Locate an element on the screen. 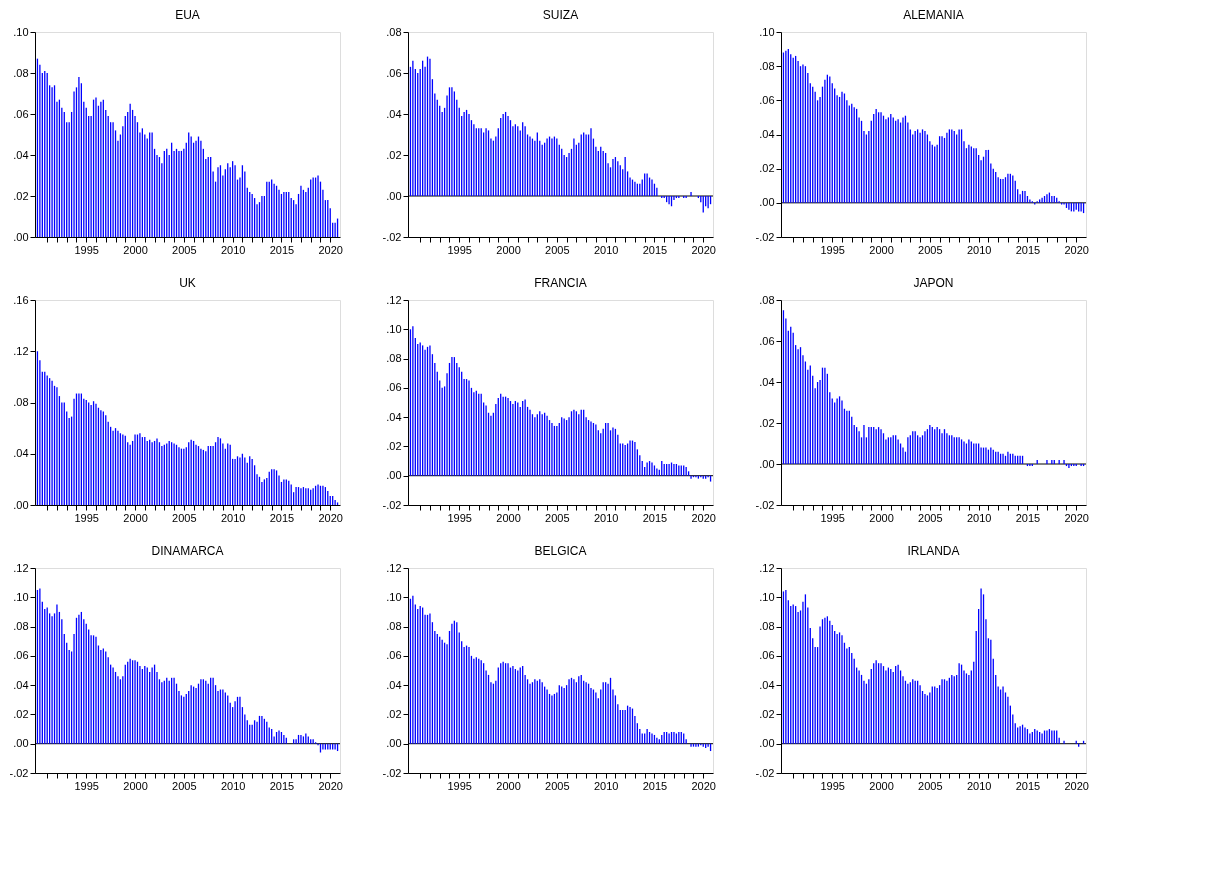 This screenshot has width=1210, height=871. y-tick-label: .16 is located at coordinates (21, 299).